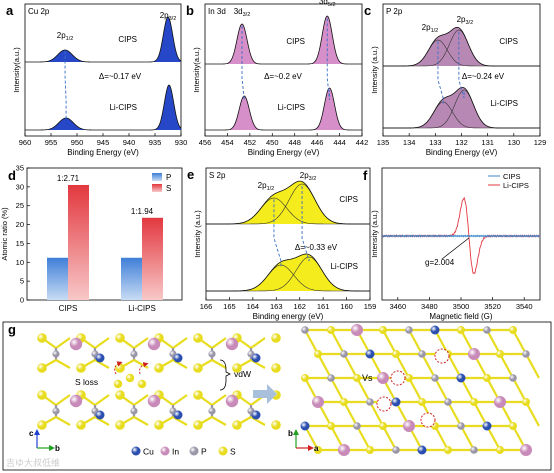 This screenshot has height=473, width=554. Describe the element at coordinates (362, 142) in the screenshot. I see `panel-b-xtick-label-7: 442` at that location.